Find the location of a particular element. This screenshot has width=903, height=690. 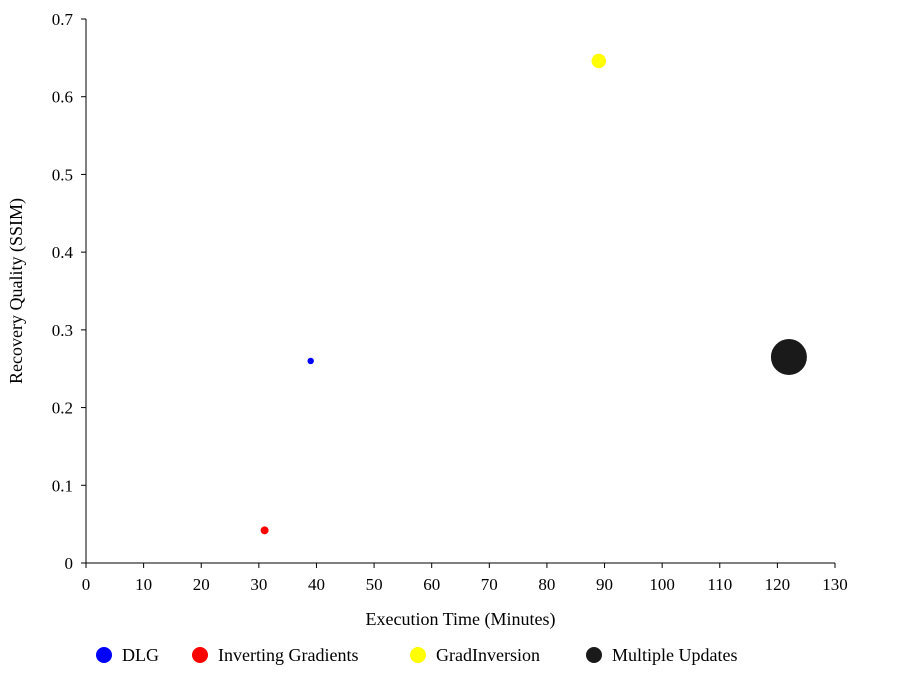

x-axis-title: Execution Time (Minutes) is located at coordinates (461, 619).